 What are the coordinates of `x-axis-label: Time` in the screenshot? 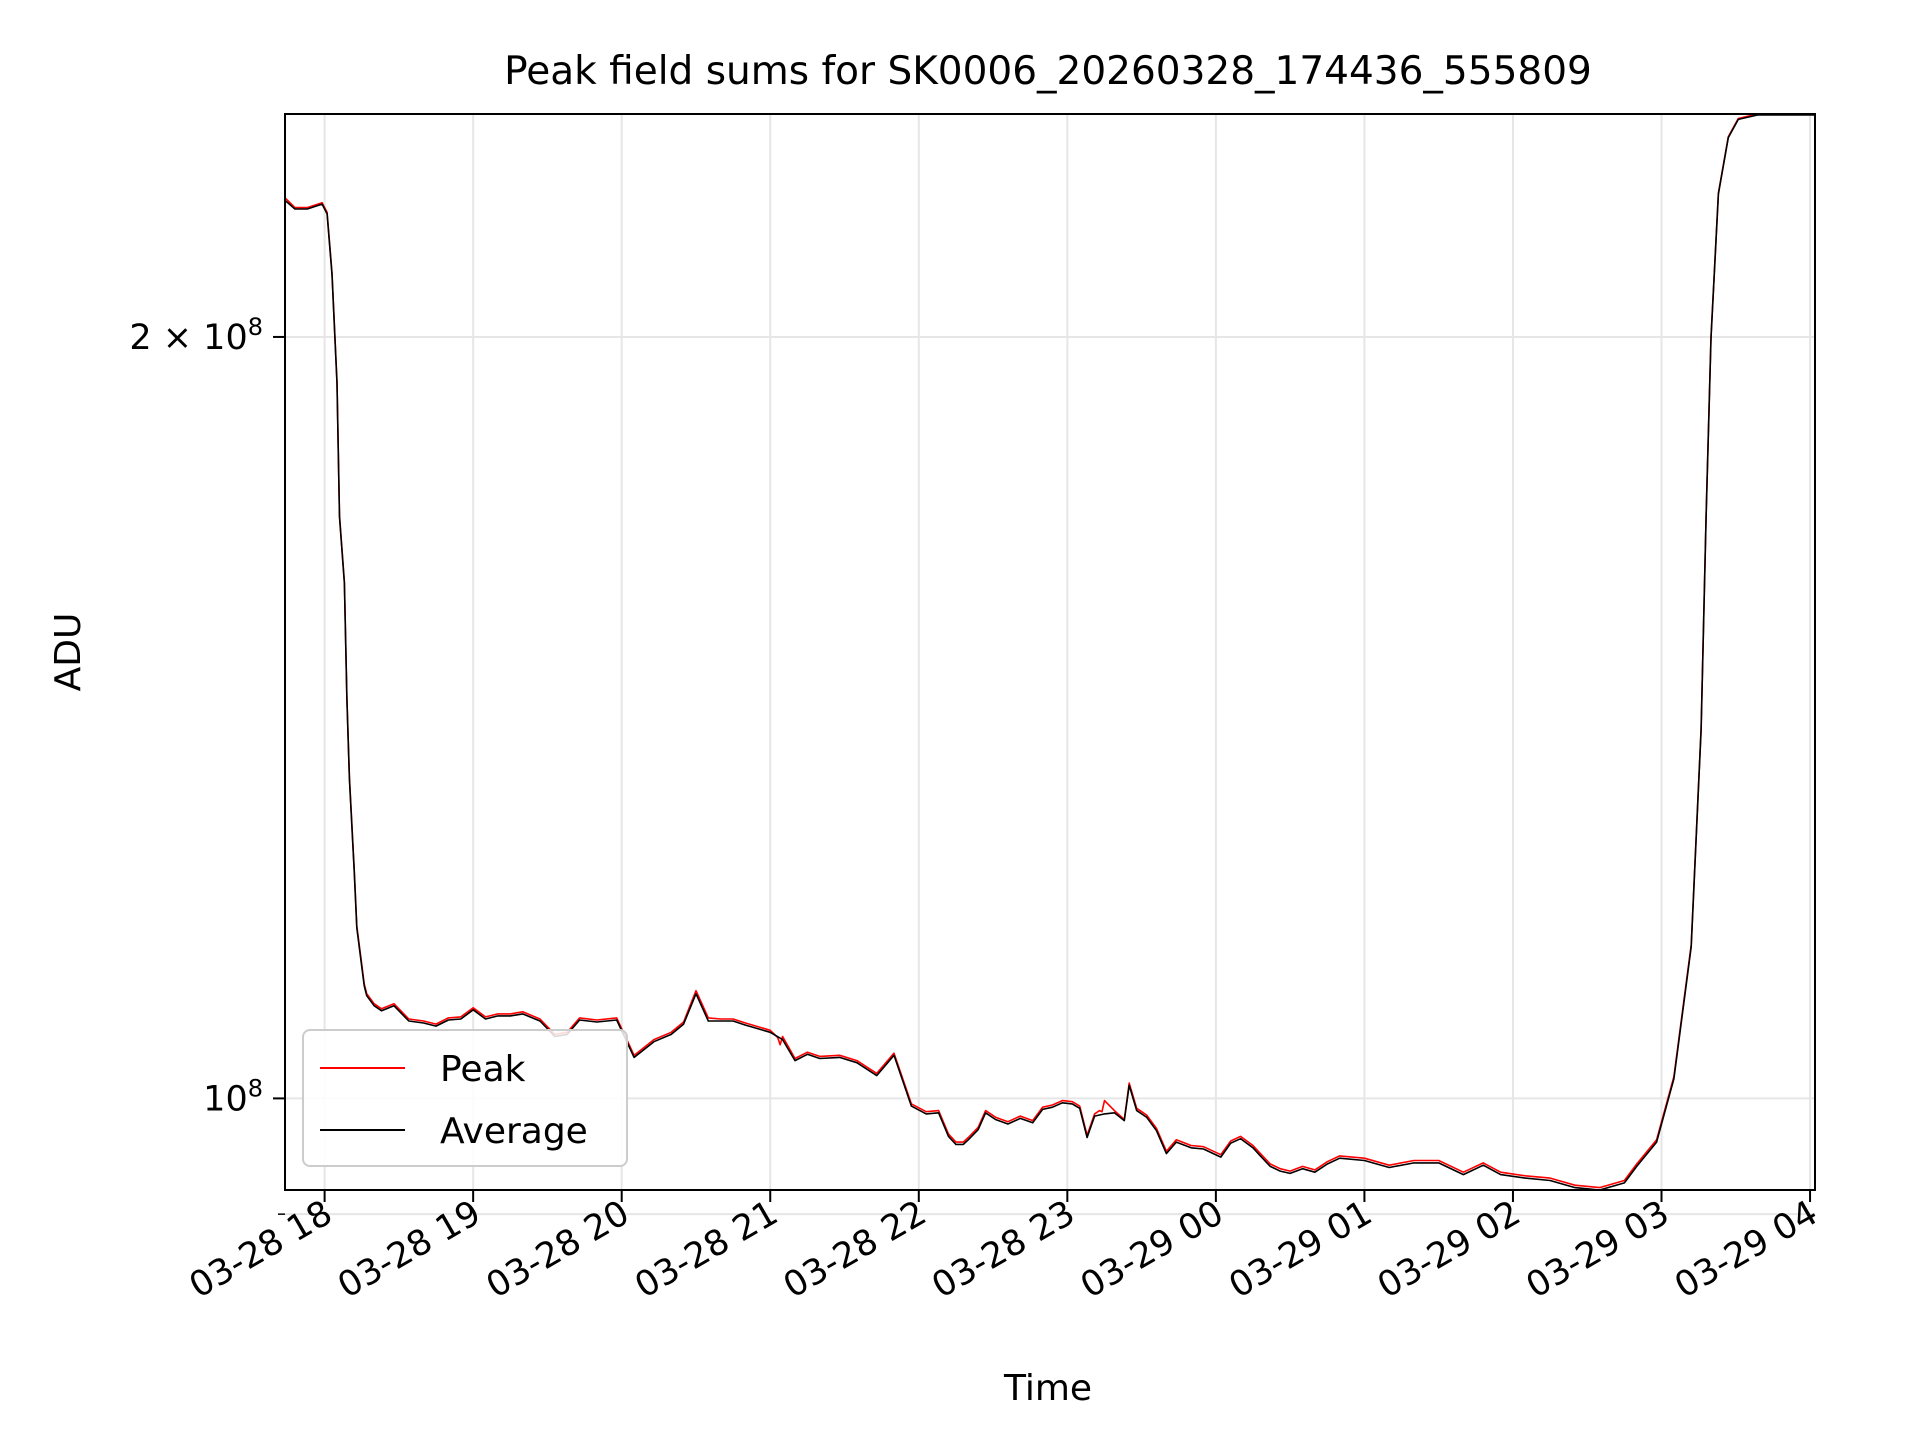 It's located at (1047, 1388).